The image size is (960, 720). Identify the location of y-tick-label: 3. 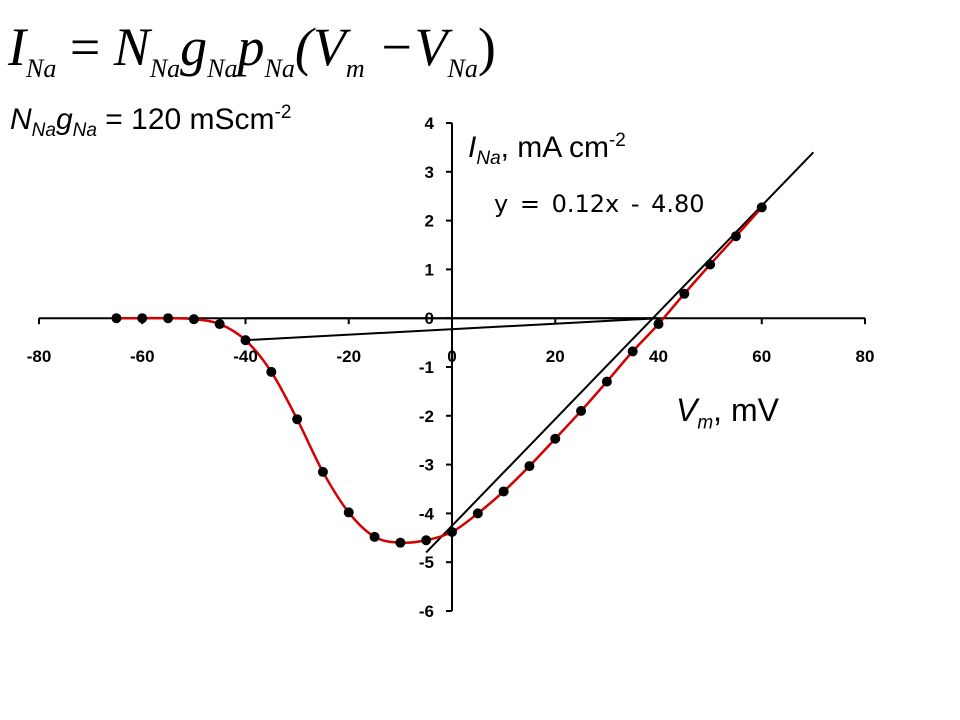
(429, 172).